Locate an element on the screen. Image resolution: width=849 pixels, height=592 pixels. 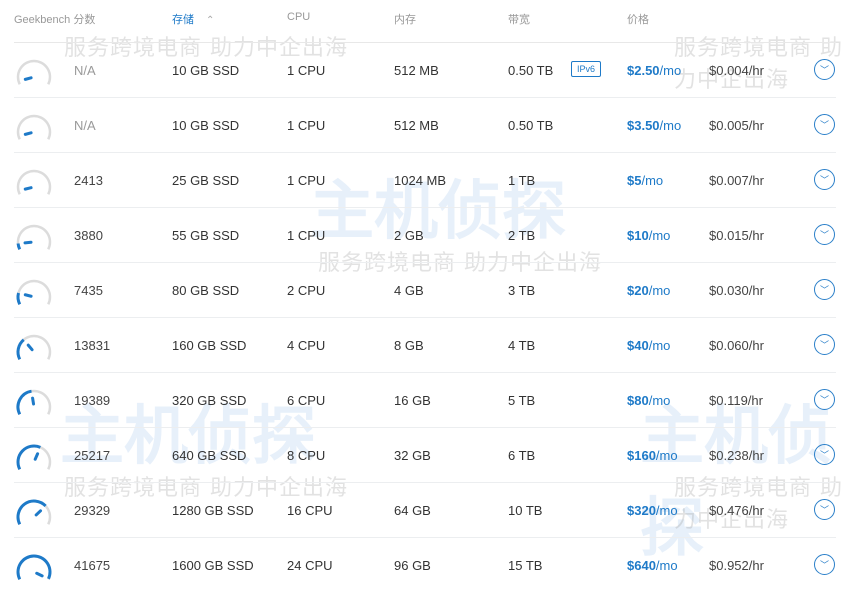
monthly-price: $2.50/mo is located at coordinates (654, 70).